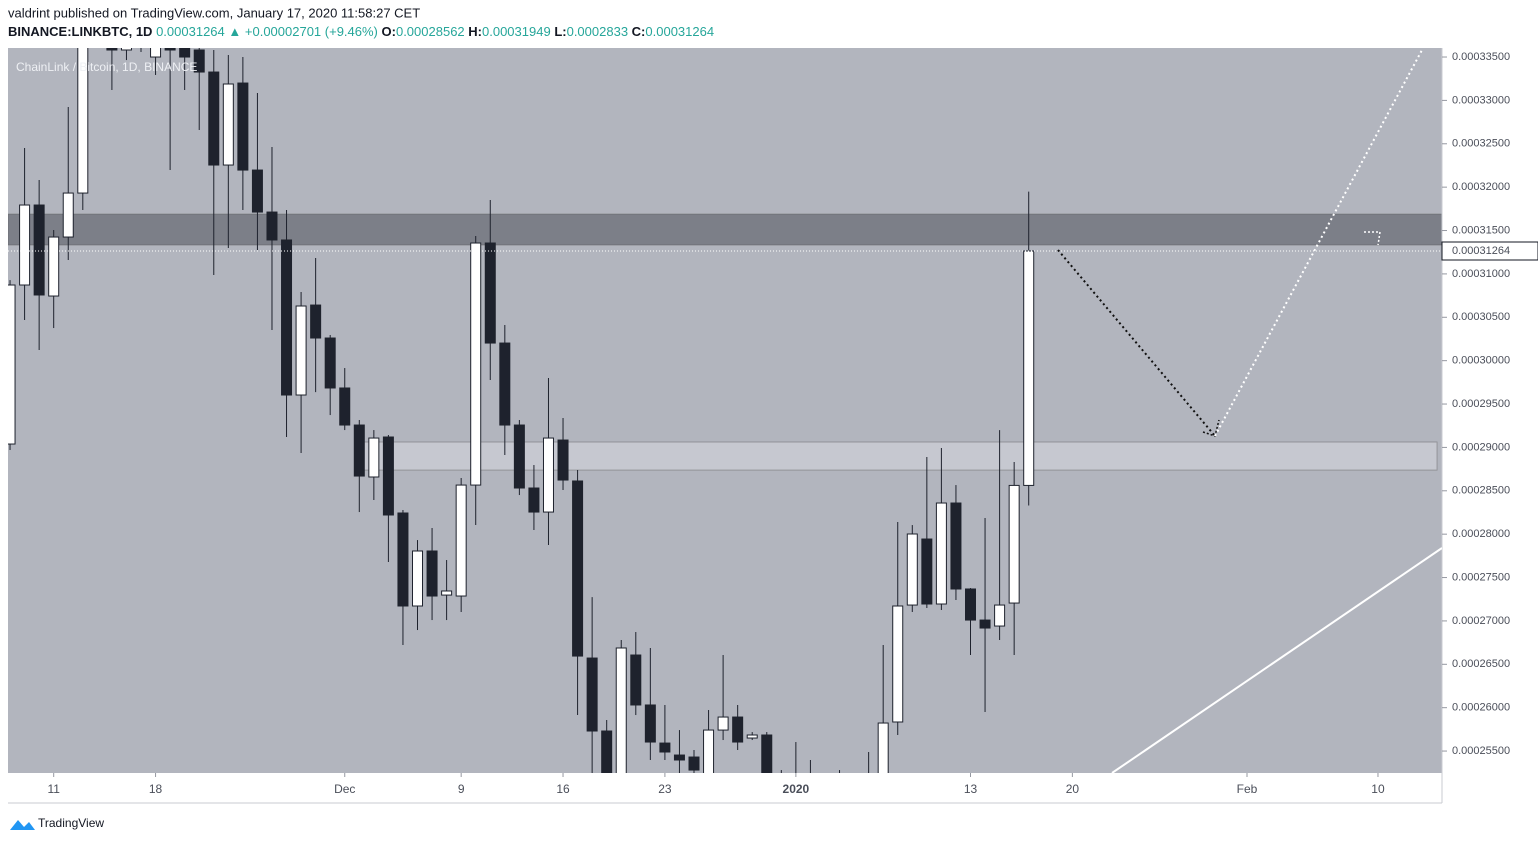 The height and width of the screenshot is (844, 1538). I want to click on y-tick-label: 0.00026000, so click(1481, 708).